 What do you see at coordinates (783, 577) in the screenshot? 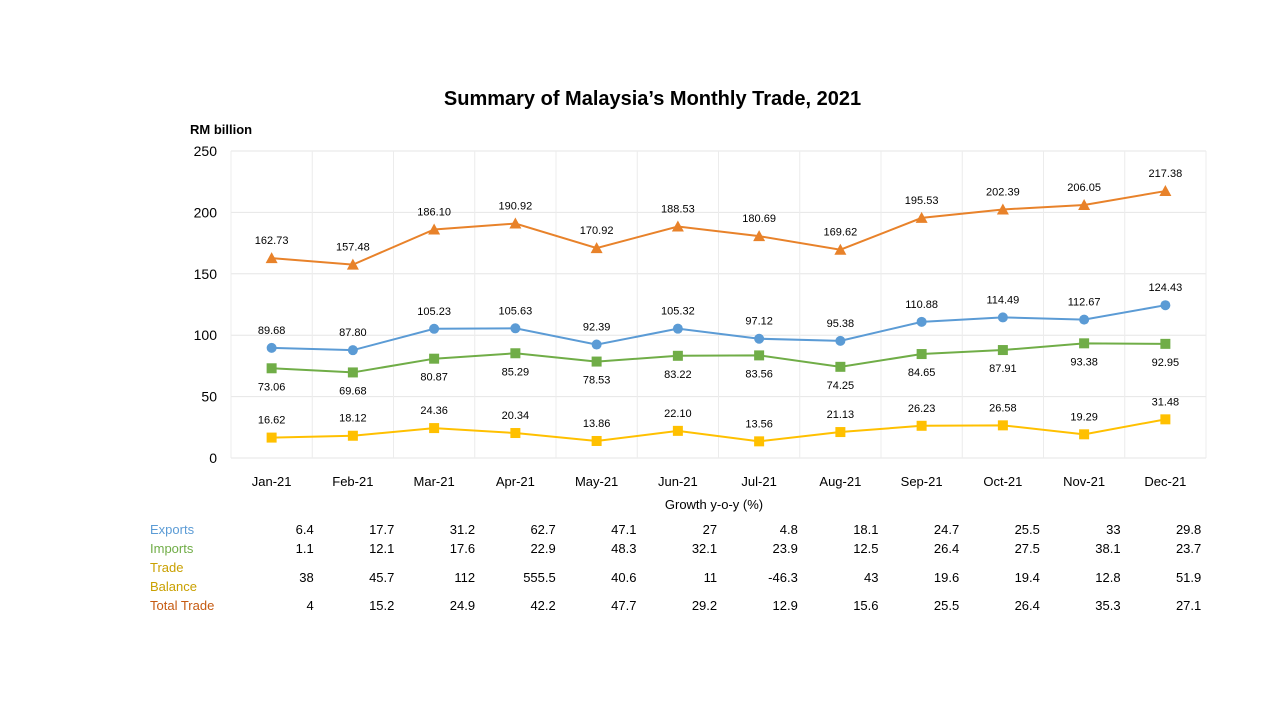
I see `growth-cell: -46.3` at bounding box center [783, 577].